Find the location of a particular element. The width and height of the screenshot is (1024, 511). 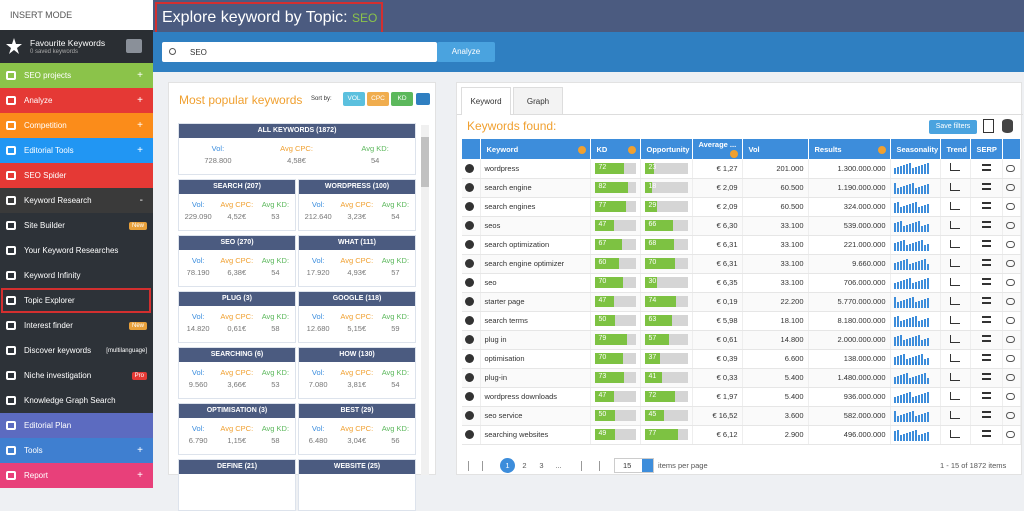

prev-page is located at coordinates (487, 466).